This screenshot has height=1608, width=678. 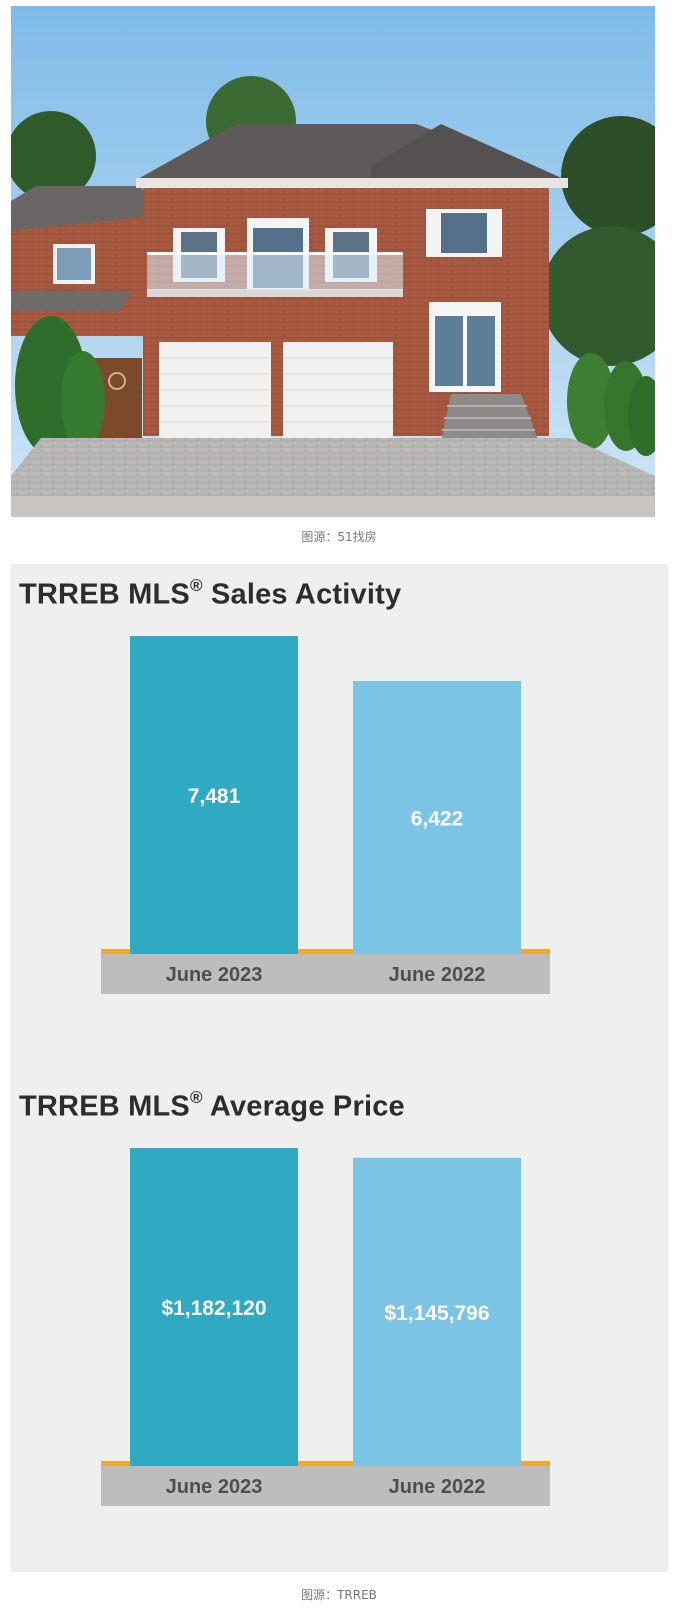 I want to click on charts-caption: 图源：TRREB, so click(x=339, y=1595).